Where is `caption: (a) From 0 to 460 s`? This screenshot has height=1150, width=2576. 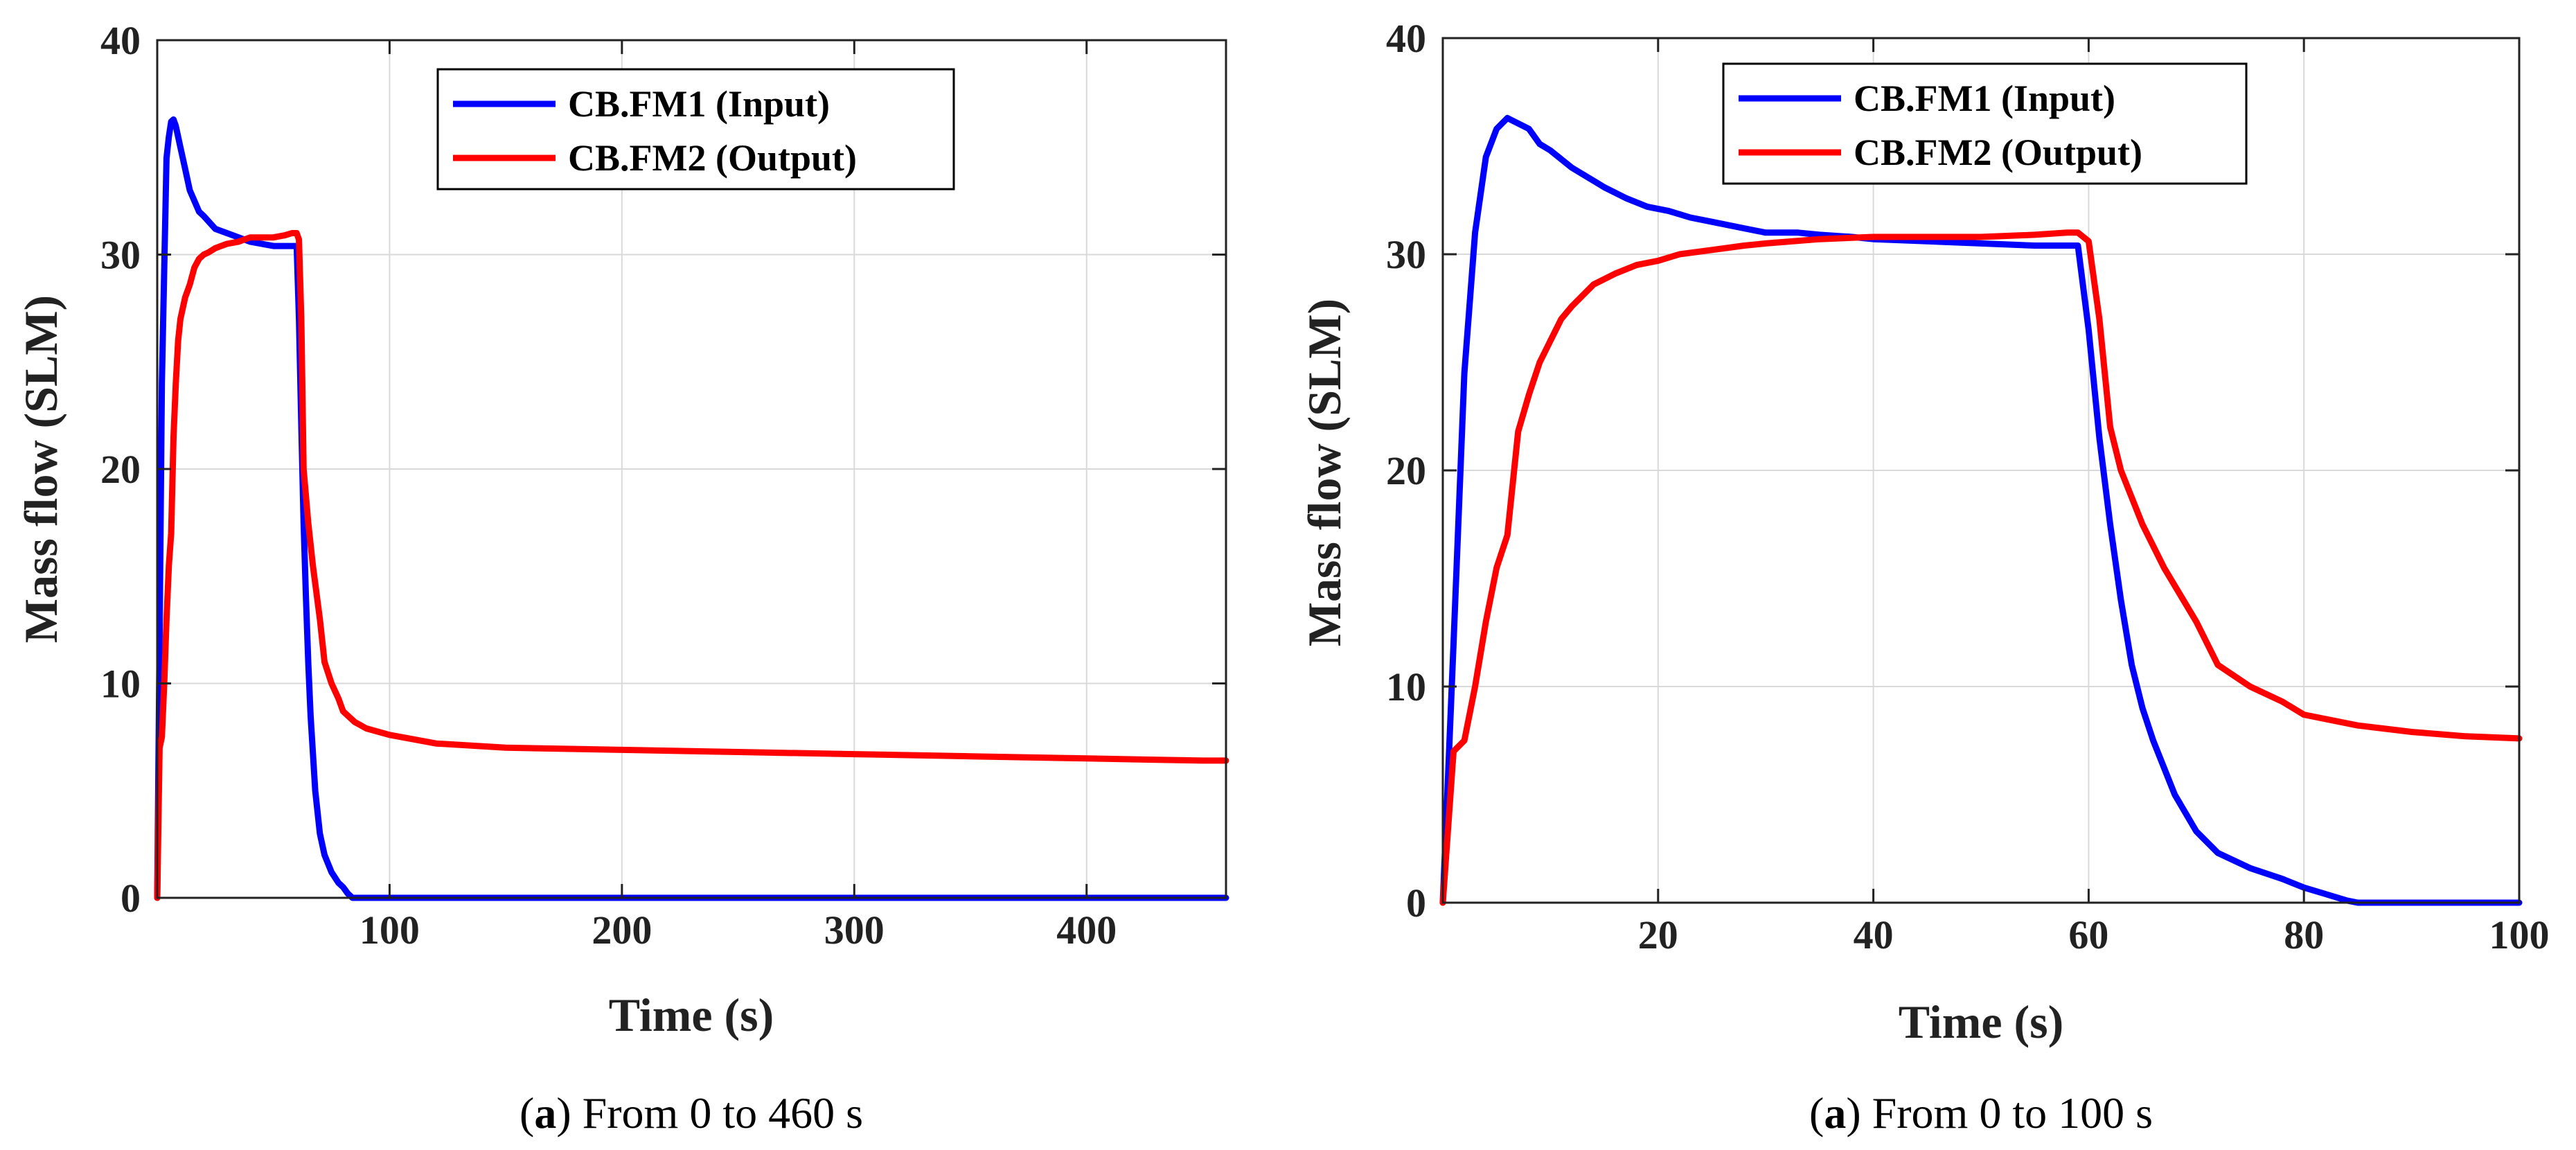
caption: (a) From 0 to 460 s is located at coordinates (691, 1113).